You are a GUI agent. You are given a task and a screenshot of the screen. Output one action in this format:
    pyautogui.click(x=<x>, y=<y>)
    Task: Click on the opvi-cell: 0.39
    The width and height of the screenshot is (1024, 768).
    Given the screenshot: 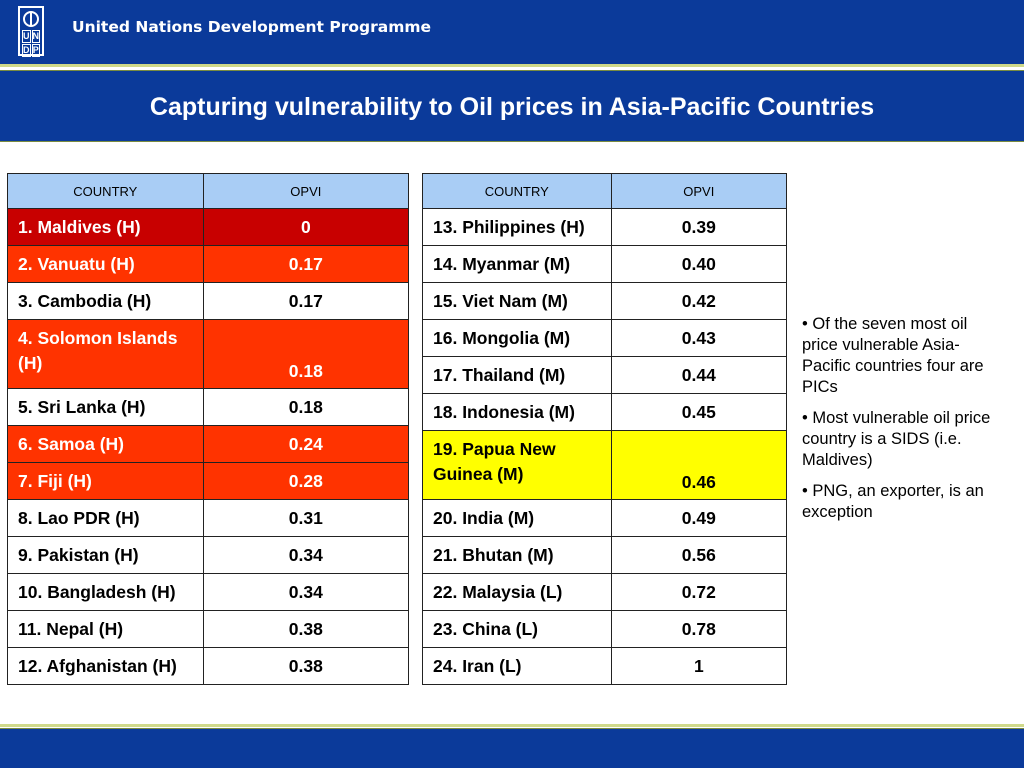 What is the action you would take?
    pyautogui.click(x=699, y=227)
    